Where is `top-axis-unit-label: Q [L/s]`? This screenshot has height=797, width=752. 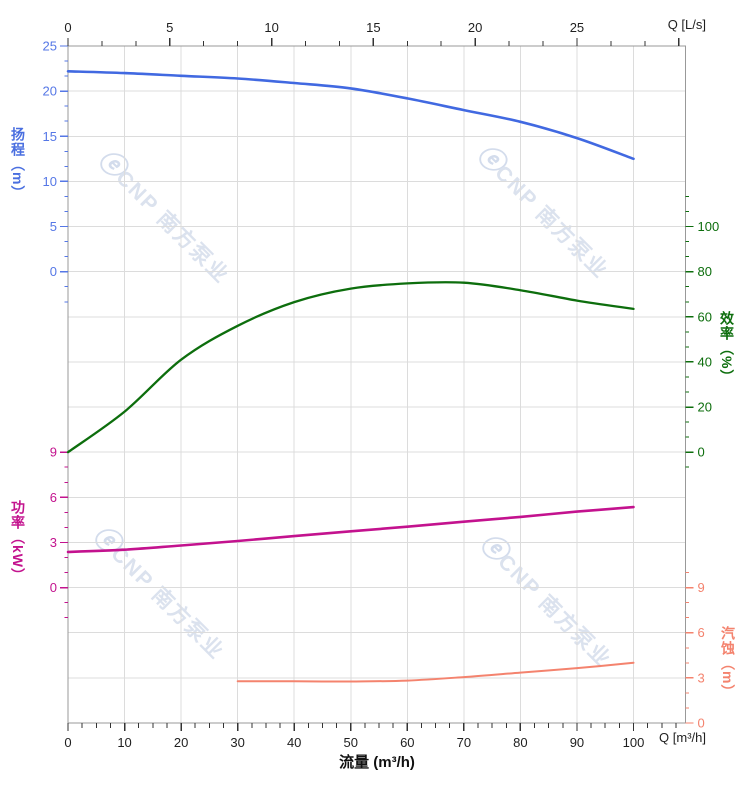
top-axis-unit-label: Q [L/s] is located at coordinates (686, 24).